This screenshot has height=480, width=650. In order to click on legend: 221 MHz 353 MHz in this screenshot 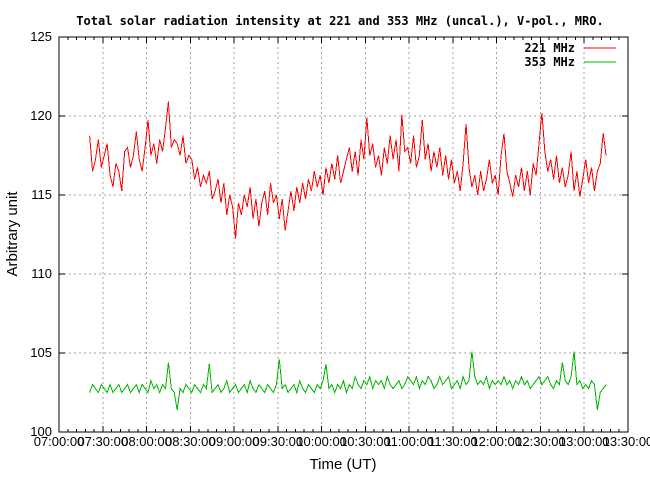, I will do `click(570, 55)`.